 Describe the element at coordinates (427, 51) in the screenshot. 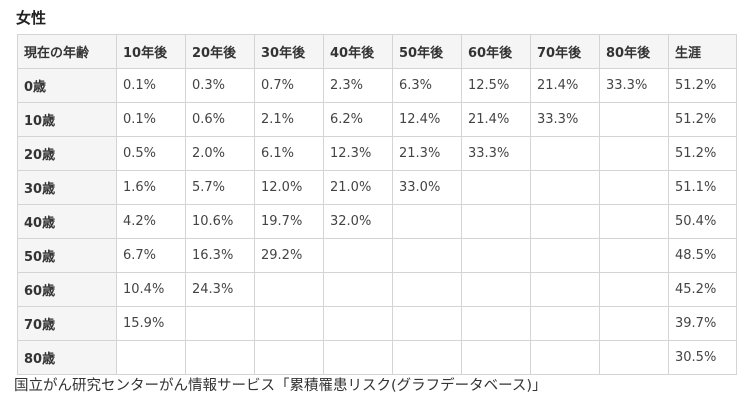

I see `column-header: 50年後` at that location.